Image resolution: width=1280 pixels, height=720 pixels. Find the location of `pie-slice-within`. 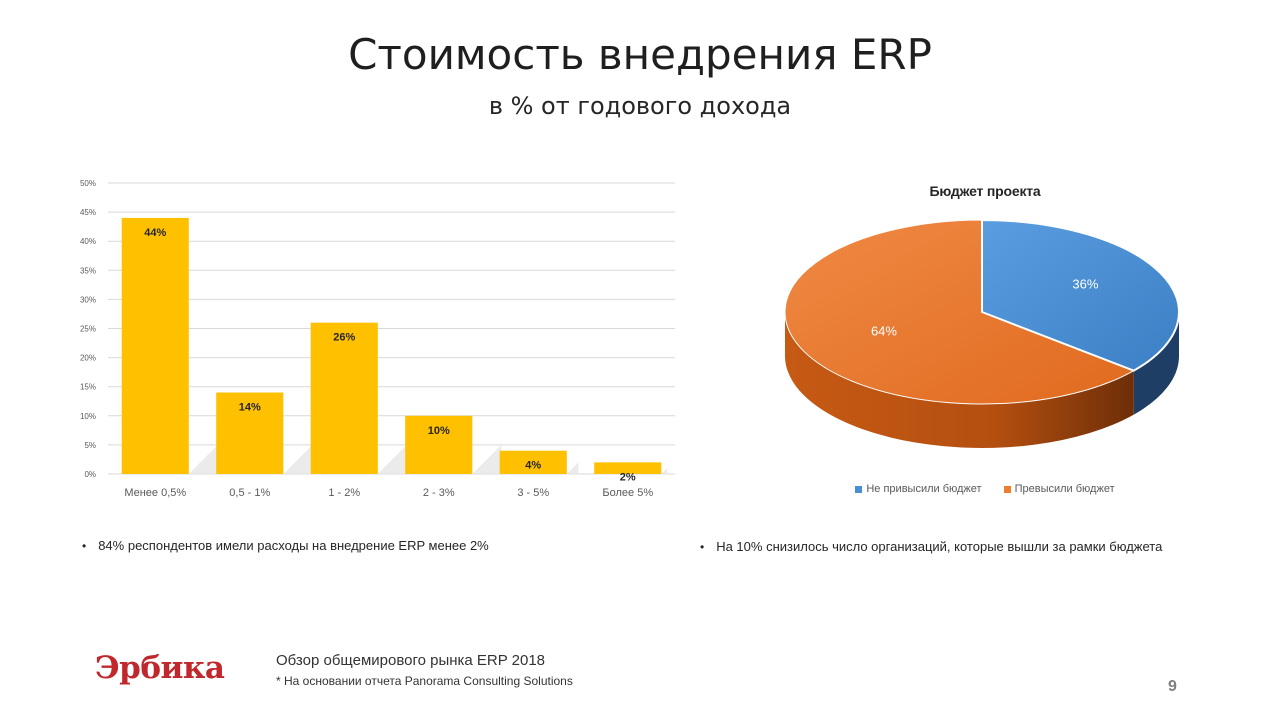

pie-slice-within is located at coordinates (1080, 295).